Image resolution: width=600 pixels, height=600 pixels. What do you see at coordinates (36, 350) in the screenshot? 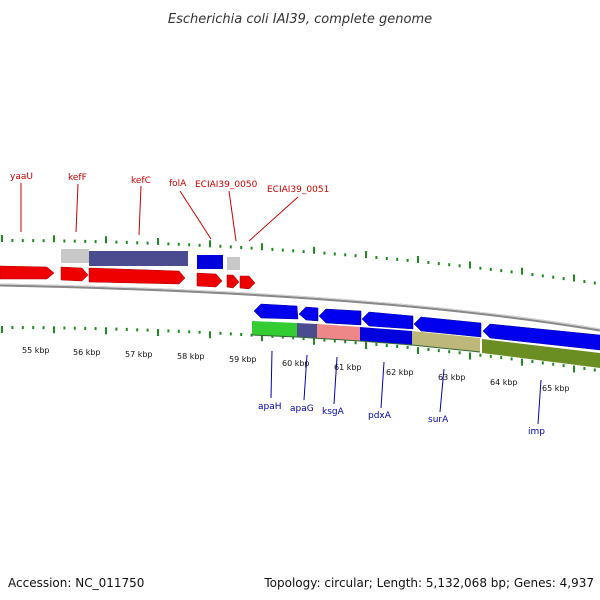
I see `scale-label: 55 kbp` at bounding box center [36, 350].